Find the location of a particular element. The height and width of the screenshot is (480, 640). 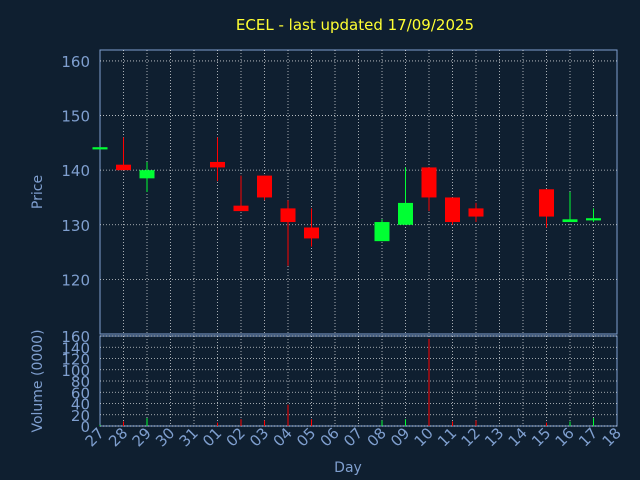

chart-title: ECEL - last updated 17/09/2025 is located at coordinates (355, 25).